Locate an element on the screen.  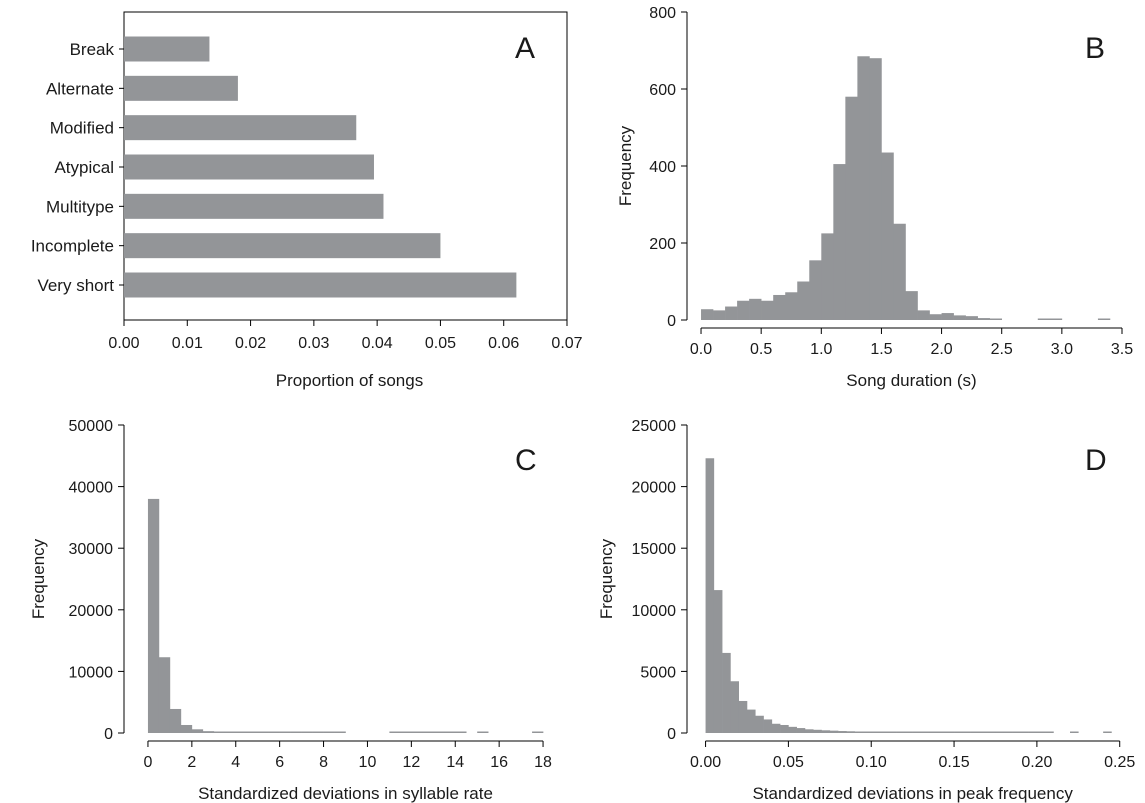
x-tick-label: 0.25 is located at coordinates (1119, 762).